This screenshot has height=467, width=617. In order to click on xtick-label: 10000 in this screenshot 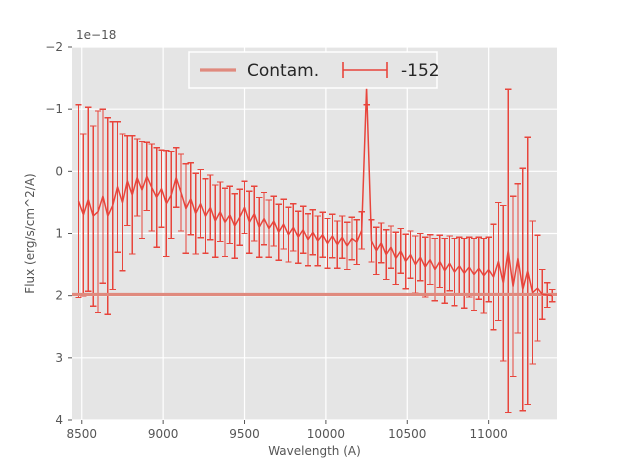, I will do `click(326, 434)`.